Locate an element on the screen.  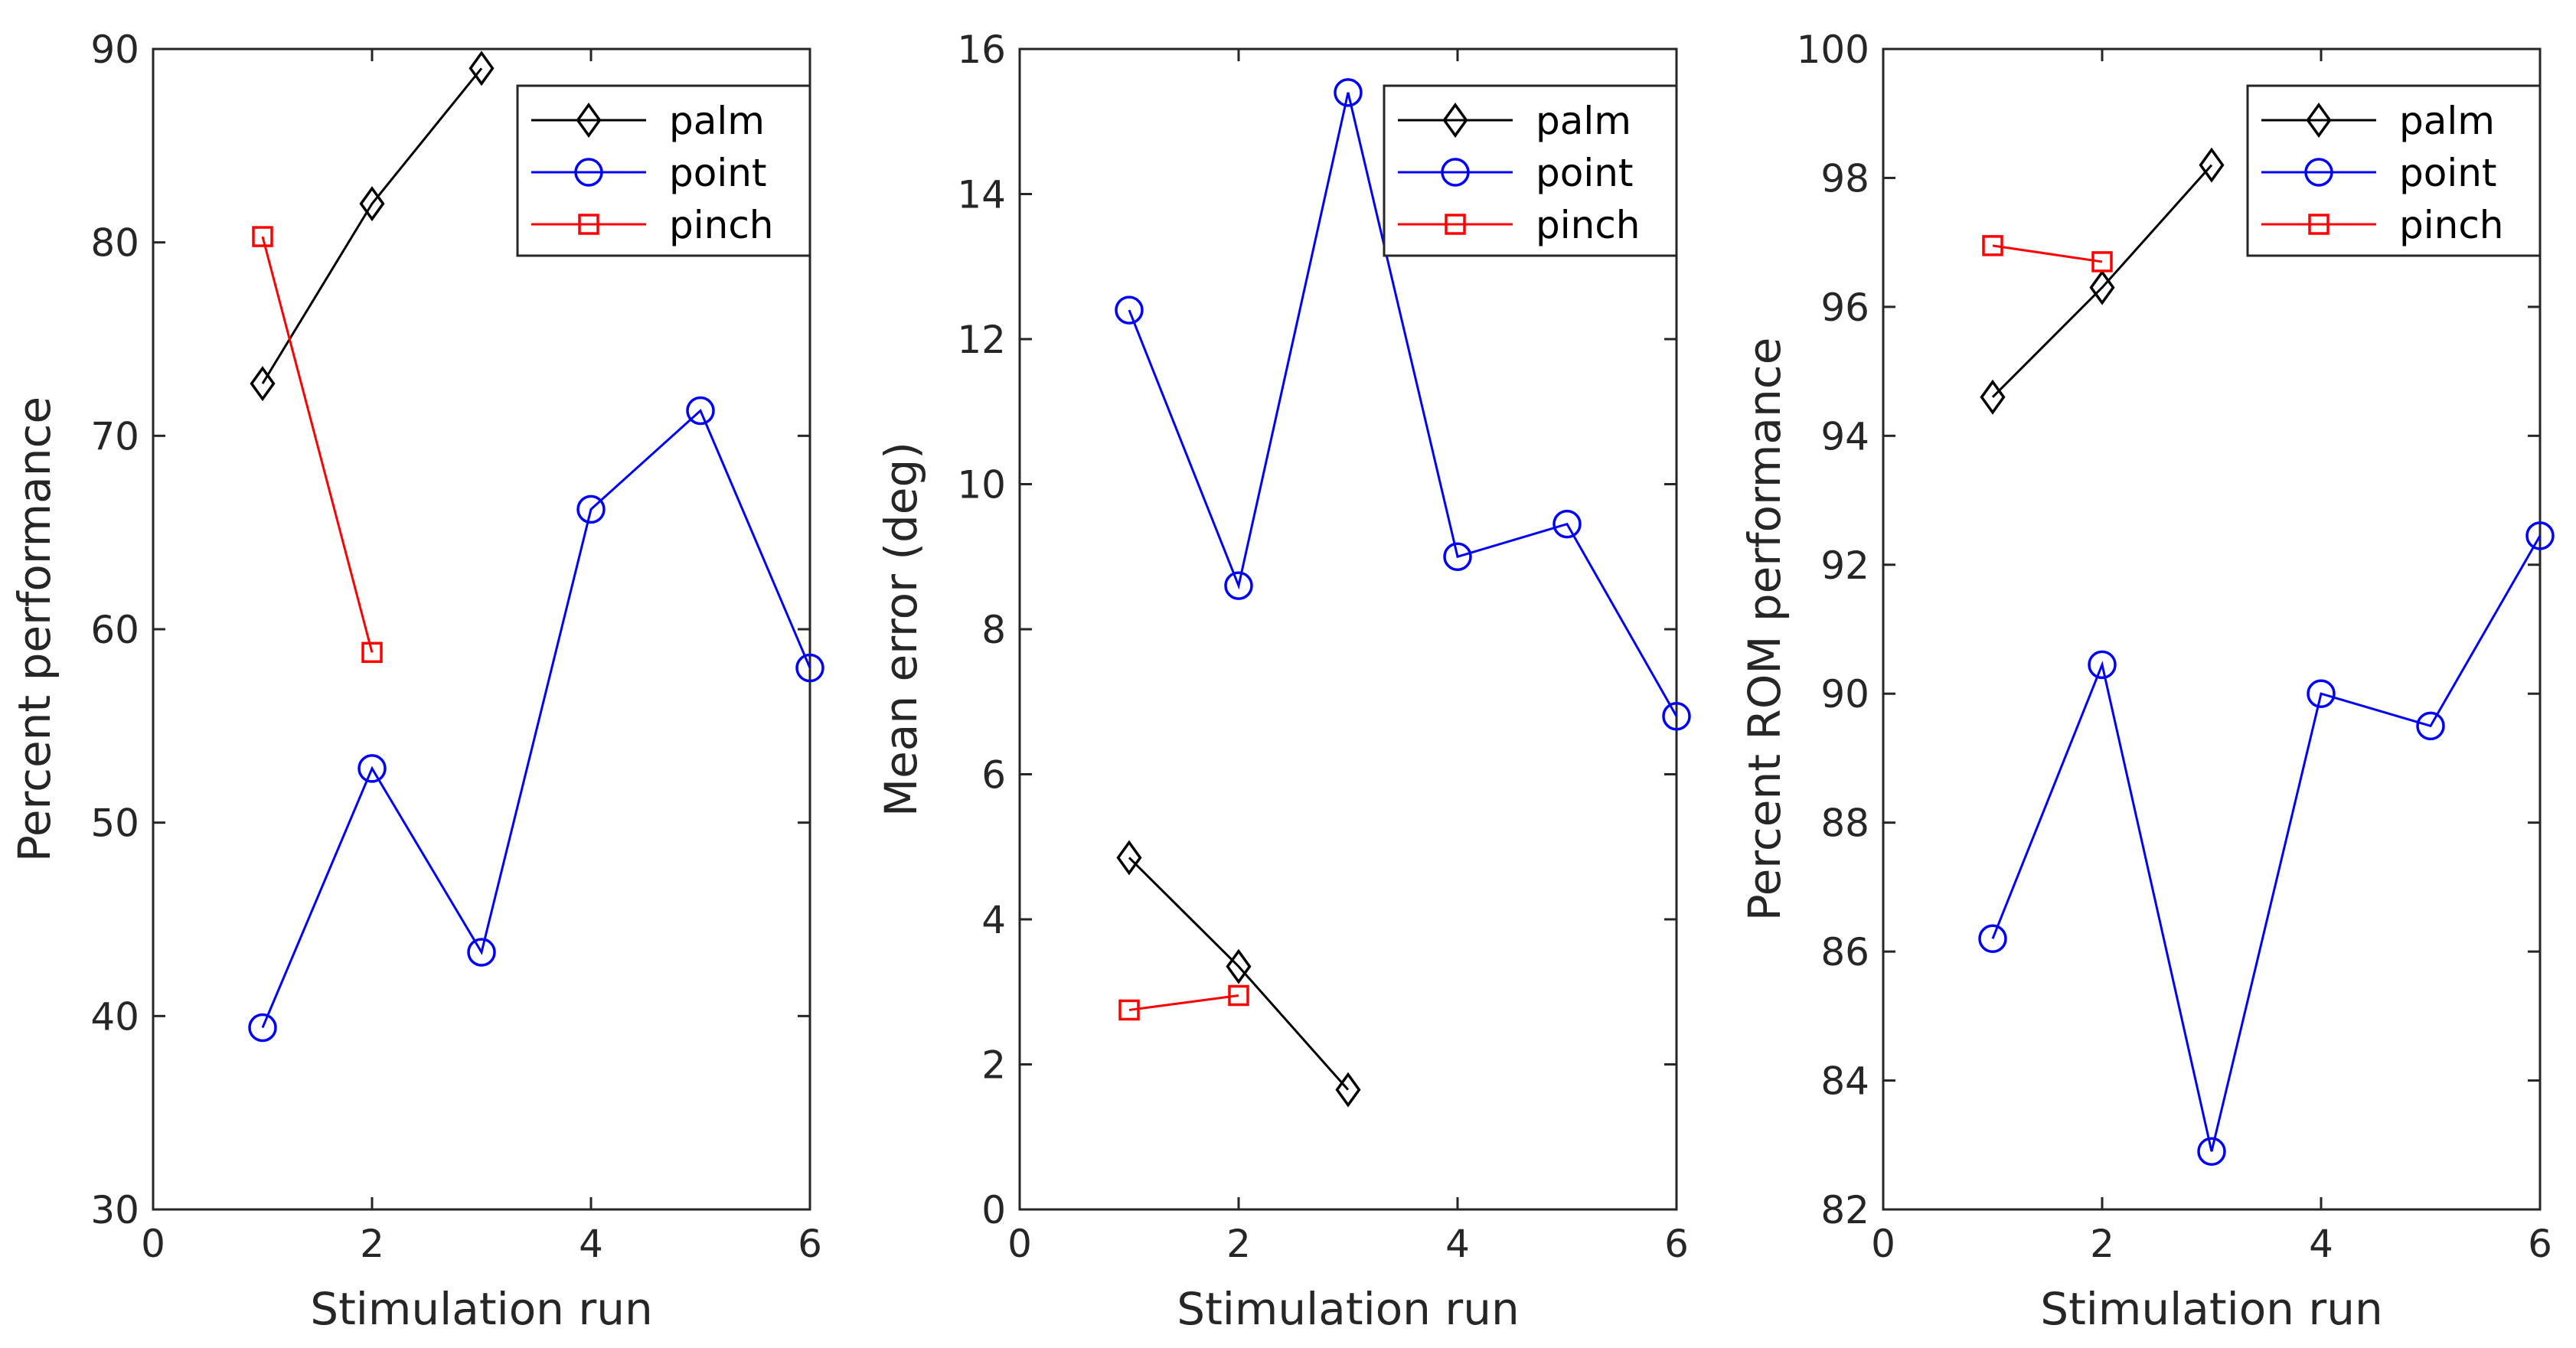
y-tick-label: 94 is located at coordinates (1845, 436).